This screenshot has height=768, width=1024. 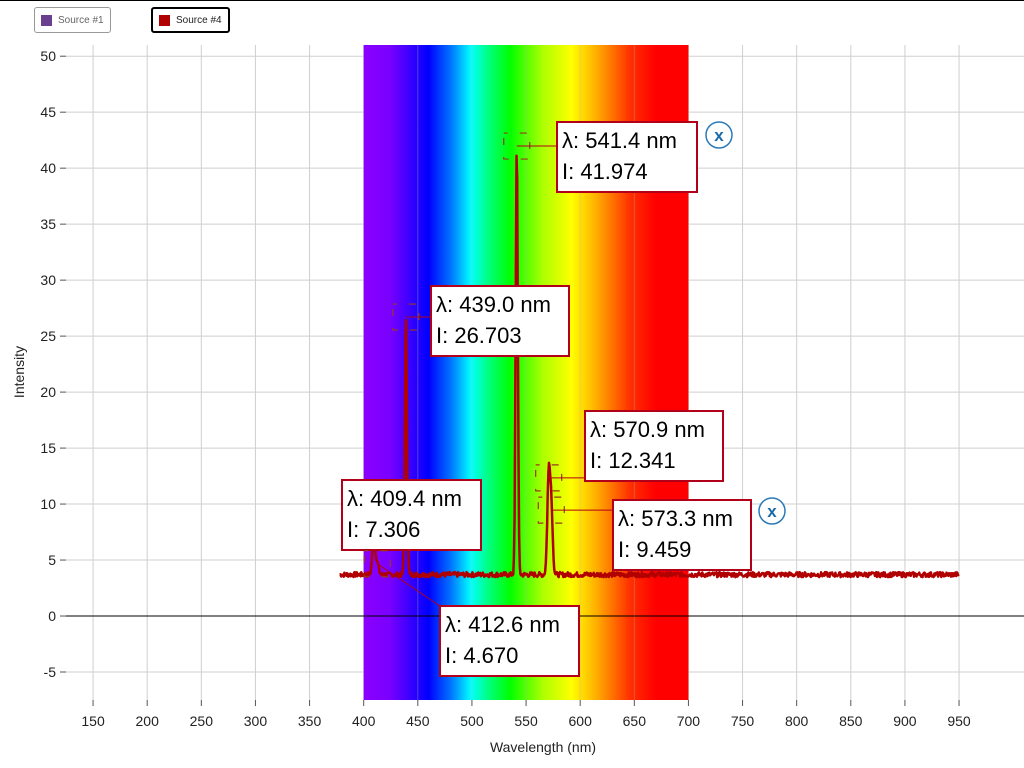 What do you see at coordinates (633, 460) in the screenshot?
I see `peak-intensity-label: I: 12.341` at bounding box center [633, 460].